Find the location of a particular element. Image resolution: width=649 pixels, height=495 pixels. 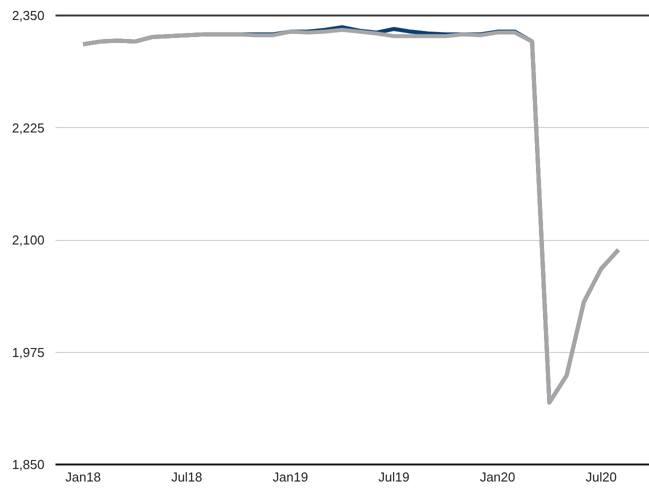

y-tick-label: 2,225 is located at coordinates (28, 128).